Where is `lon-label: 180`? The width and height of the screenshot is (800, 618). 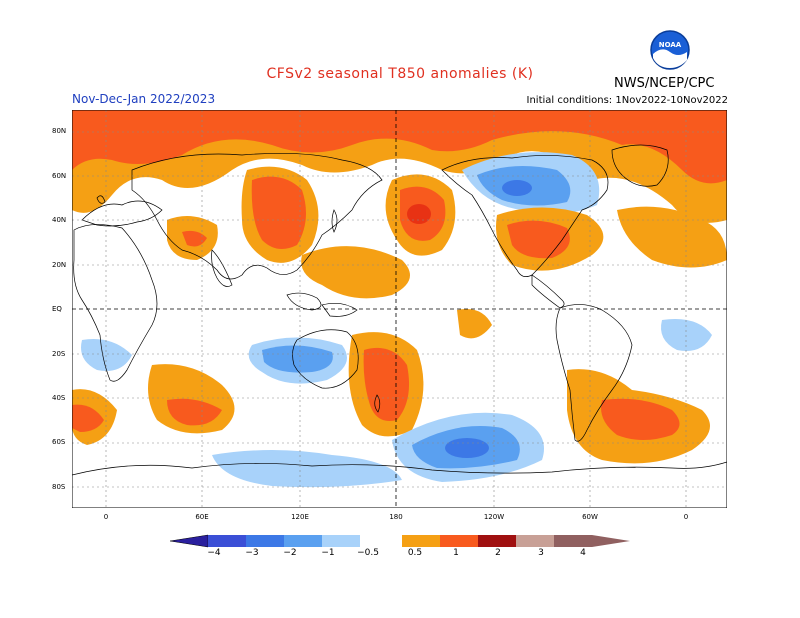 lon-label: 180 is located at coordinates (396, 517).